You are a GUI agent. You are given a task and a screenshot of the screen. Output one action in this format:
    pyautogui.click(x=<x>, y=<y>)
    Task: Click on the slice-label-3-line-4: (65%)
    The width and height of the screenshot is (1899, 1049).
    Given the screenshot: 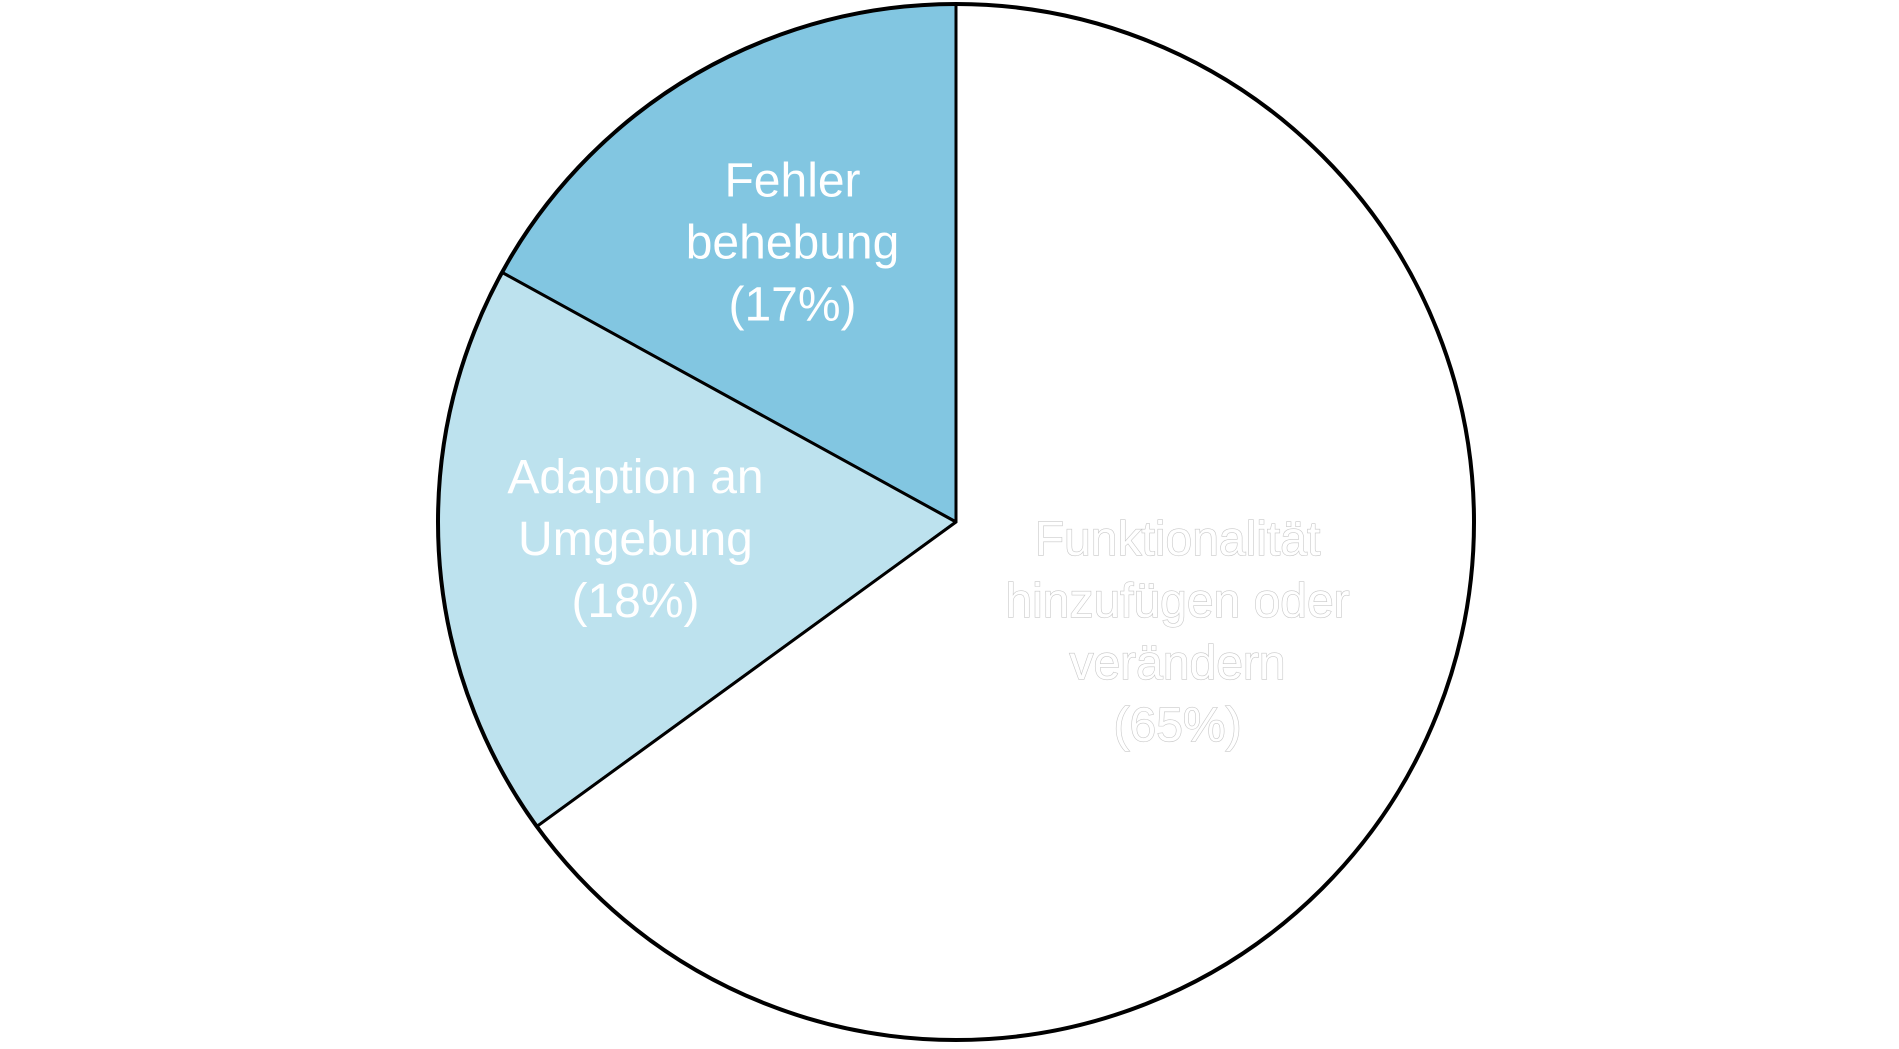 What is the action you would take?
    pyautogui.click(x=1178, y=725)
    